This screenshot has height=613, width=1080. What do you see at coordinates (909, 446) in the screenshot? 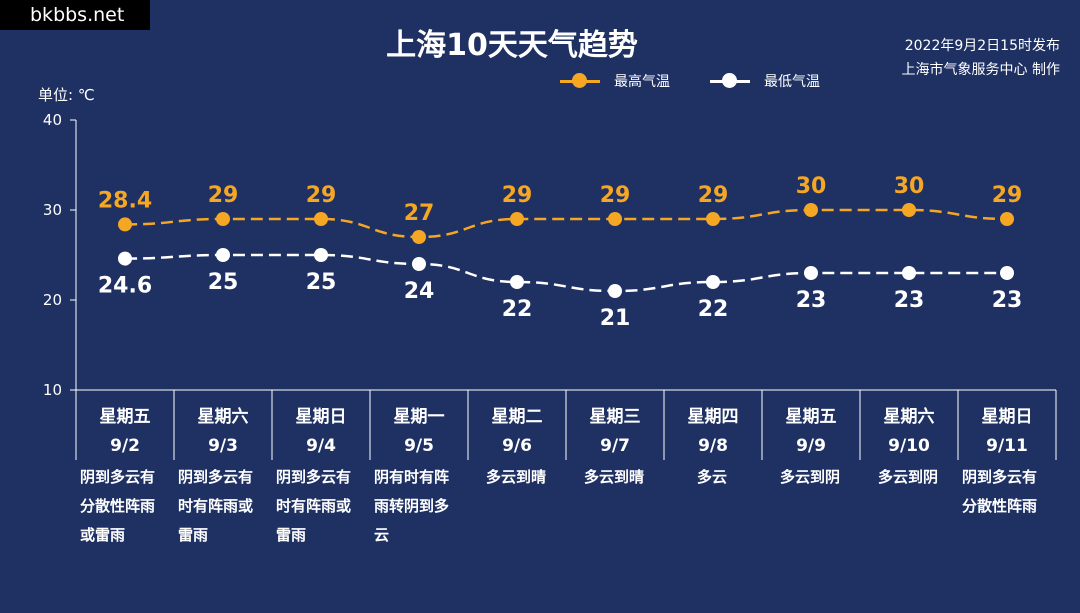
I see `x-date-label: 9/10` at bounding box center [909, 446].